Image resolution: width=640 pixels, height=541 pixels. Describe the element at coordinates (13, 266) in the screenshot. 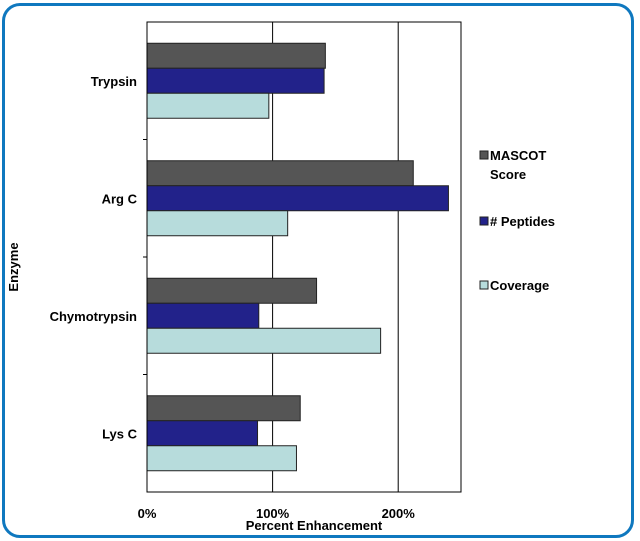

I see `y-axis-title: Enzyme` at that location.